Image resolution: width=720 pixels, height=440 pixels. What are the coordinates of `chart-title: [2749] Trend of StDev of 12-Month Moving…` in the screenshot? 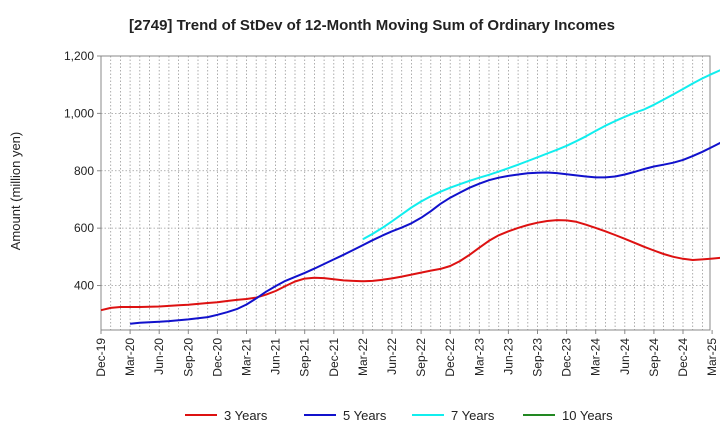 It's located at (372, 25).